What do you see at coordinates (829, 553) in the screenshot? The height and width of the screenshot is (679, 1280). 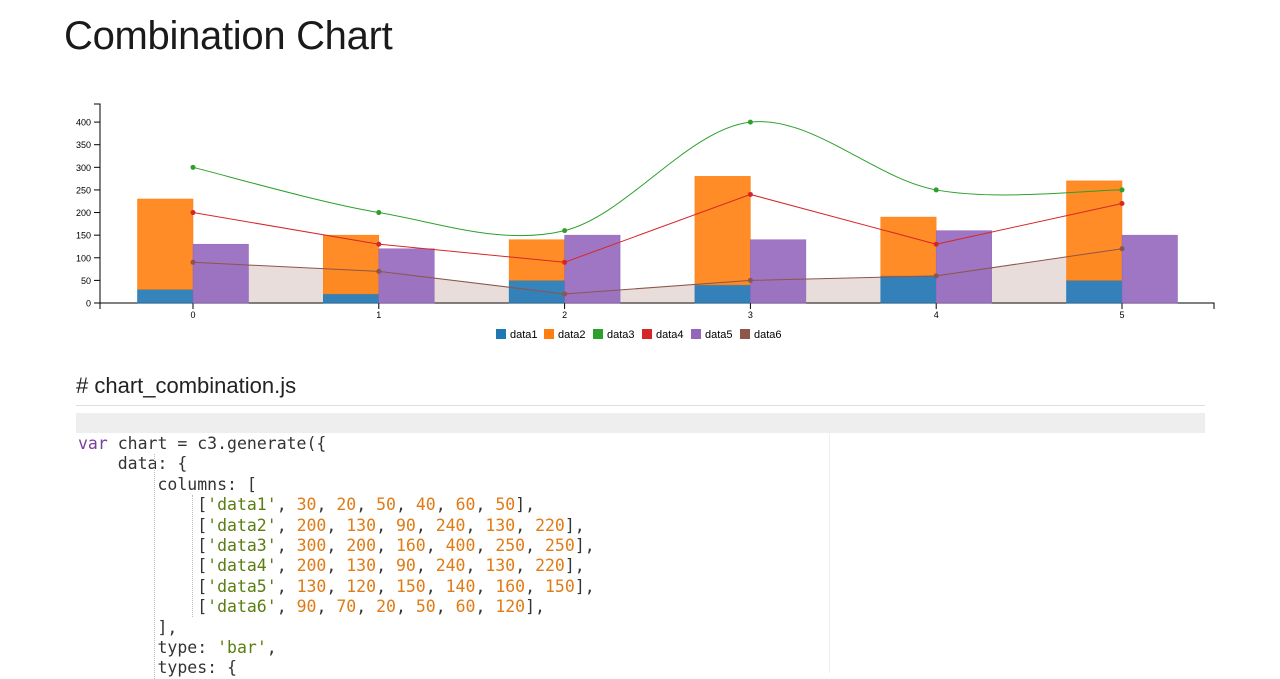 I see `code-print-margin` at bounding box center [829, 553].